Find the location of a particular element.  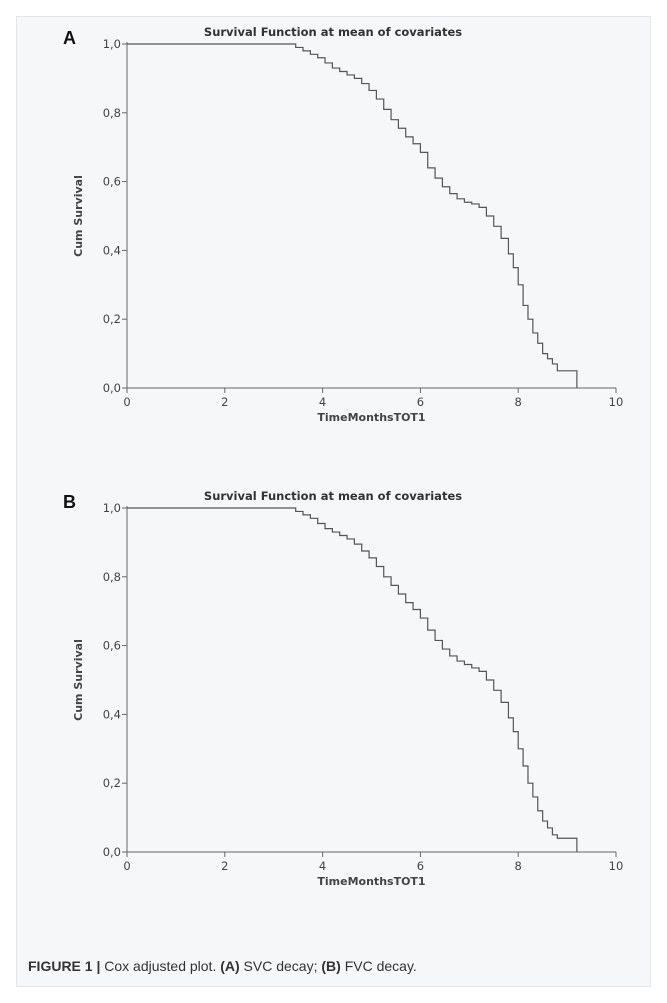

caption-text-a: SVC decay; is located at coordinates (280, 966).